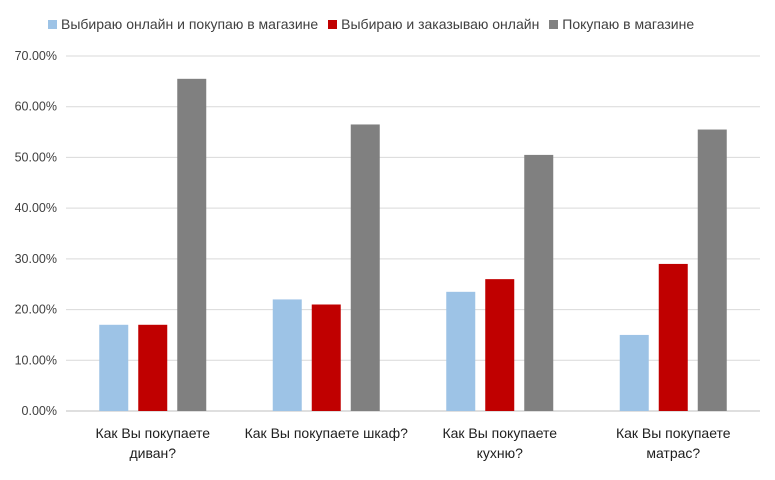 This screenshot has width=775, height=480. Describe the element at coordinates (39, 411) in the screenshot. I see `y-tick-label: 0.00%` at that location.